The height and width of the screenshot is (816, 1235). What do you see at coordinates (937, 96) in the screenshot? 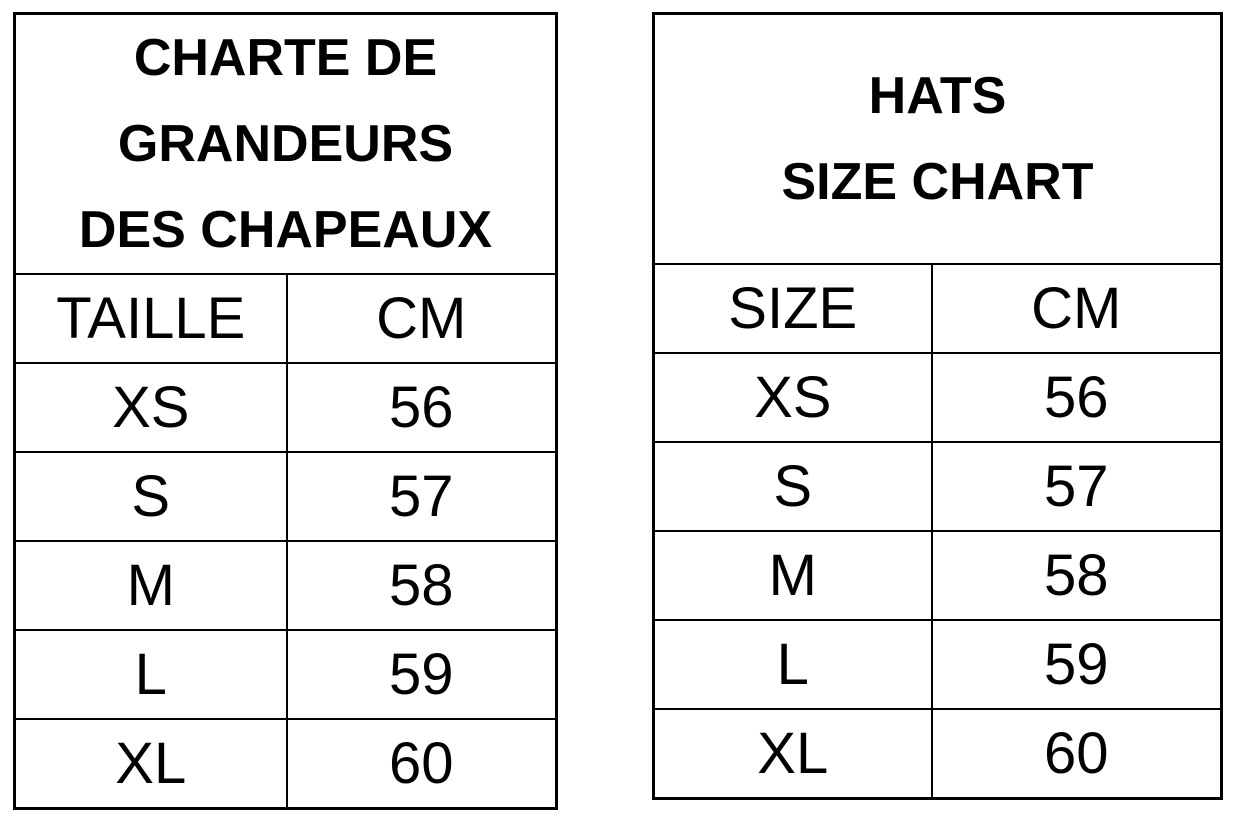
I see `title-line: HATS` at bounding box center [937, 96].